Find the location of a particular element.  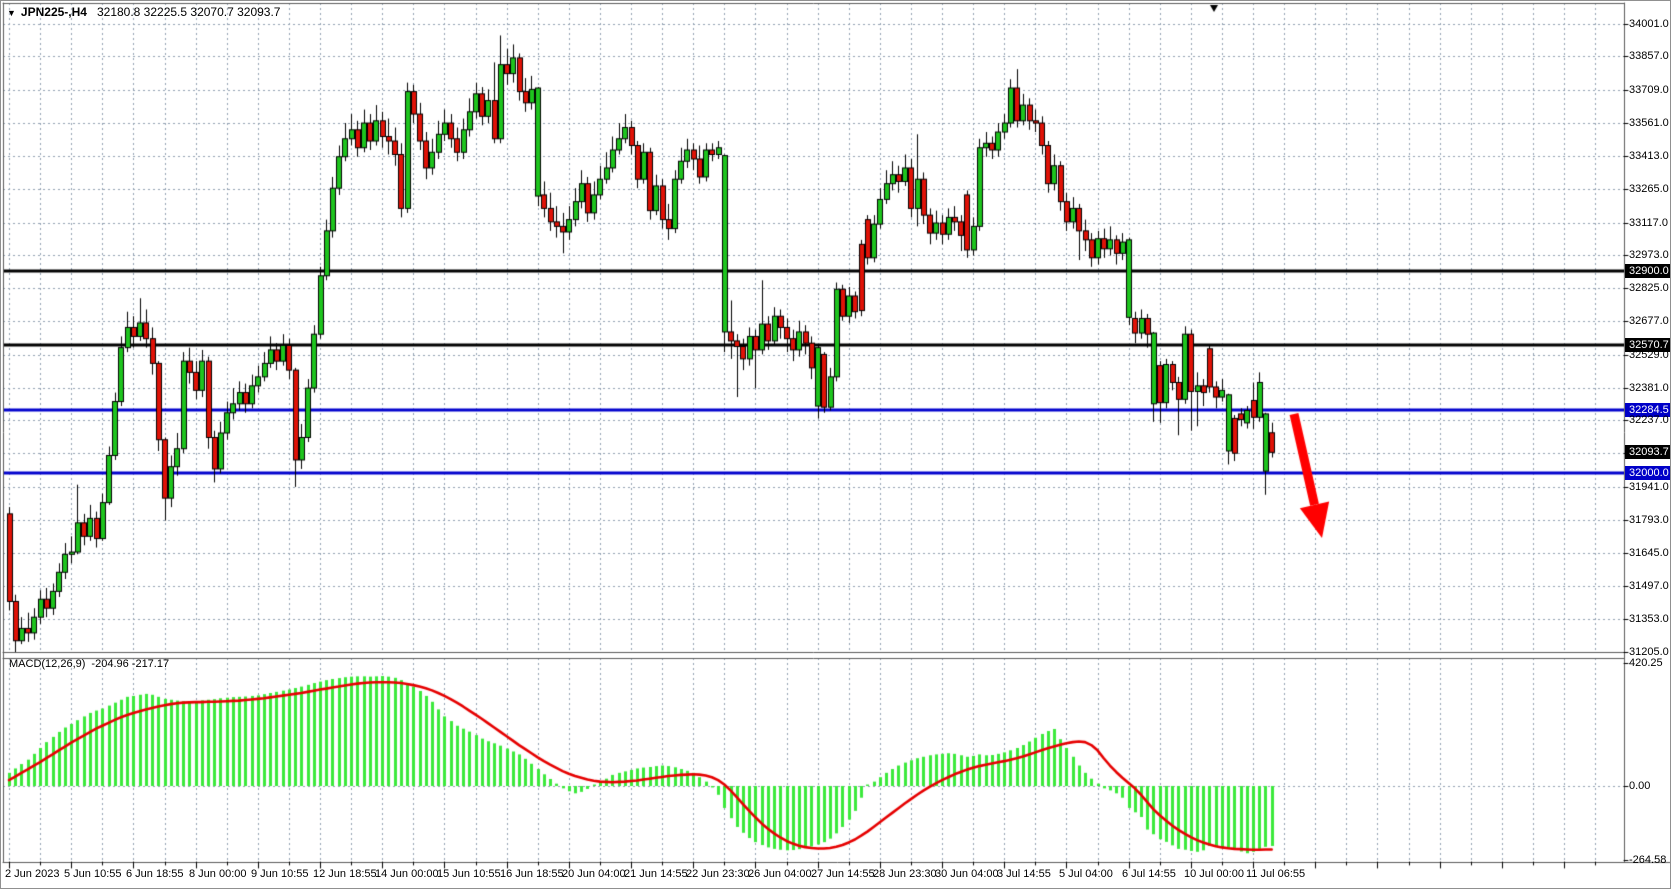

price-tick-label: 31205.0 is located at coordinates (1649, 652).